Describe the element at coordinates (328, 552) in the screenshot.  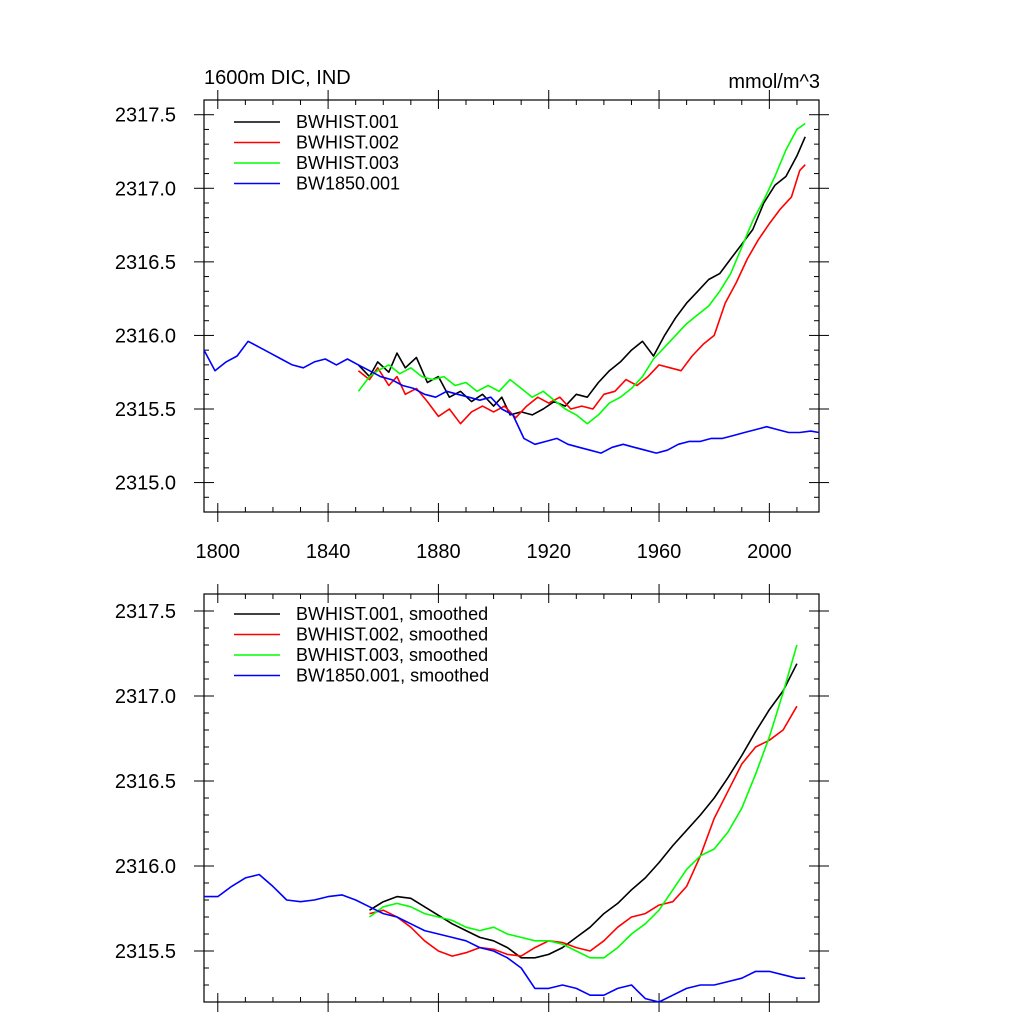
I see `top-x-tick-label: 1840` at that location.